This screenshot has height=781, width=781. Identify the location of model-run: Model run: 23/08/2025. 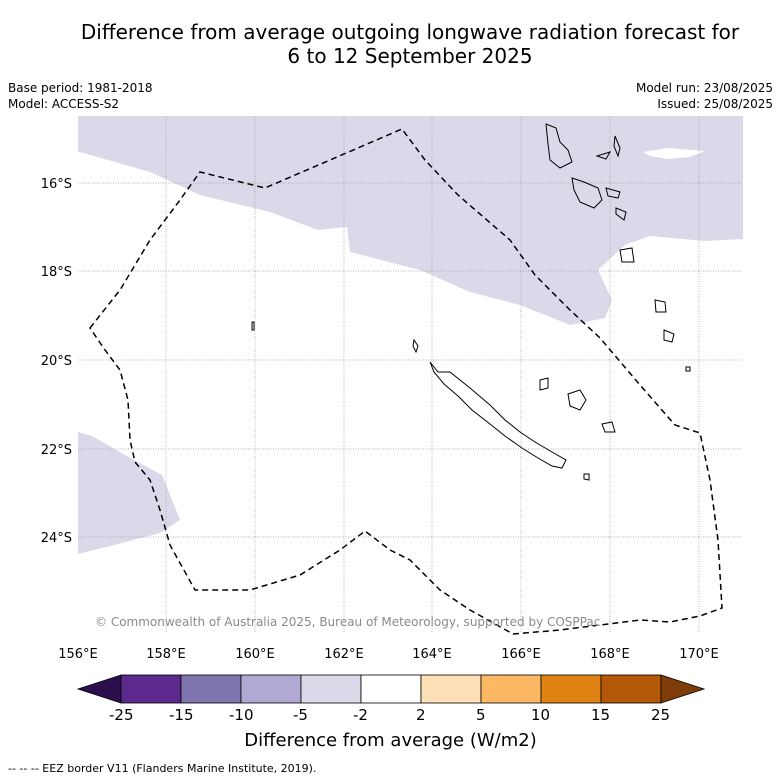
(704, 88).